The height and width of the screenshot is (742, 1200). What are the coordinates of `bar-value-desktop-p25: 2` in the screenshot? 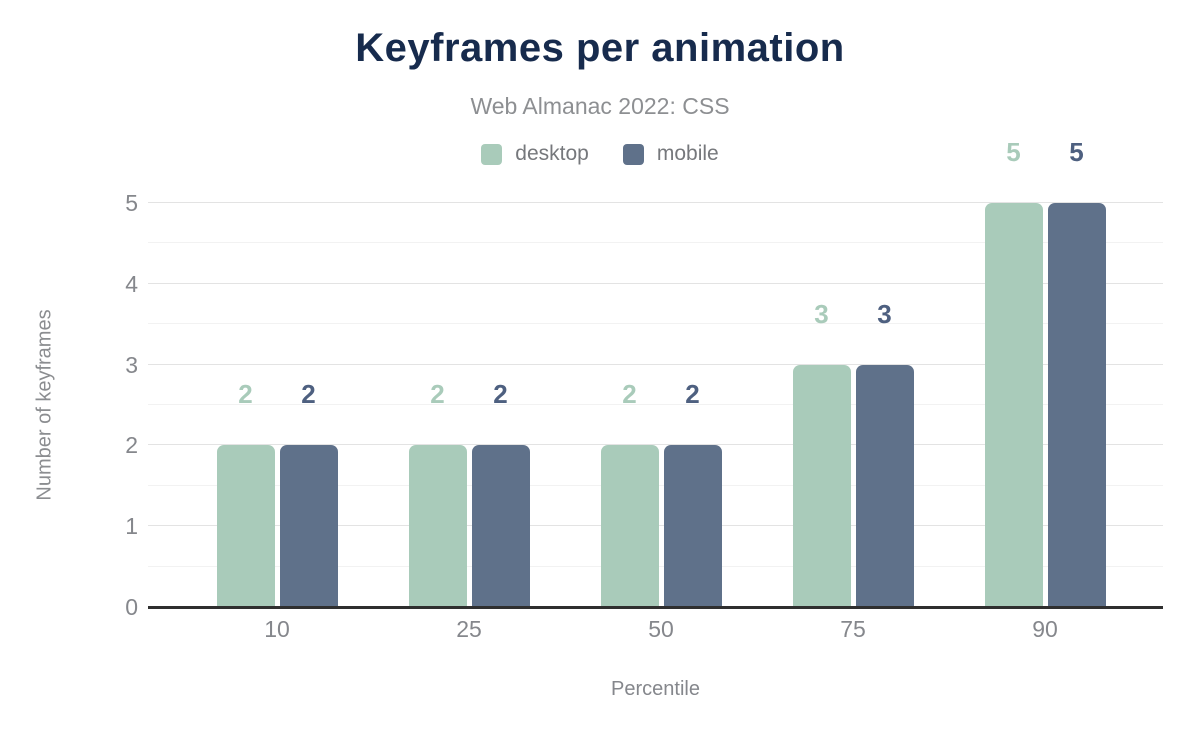 It's located at (437, 394).